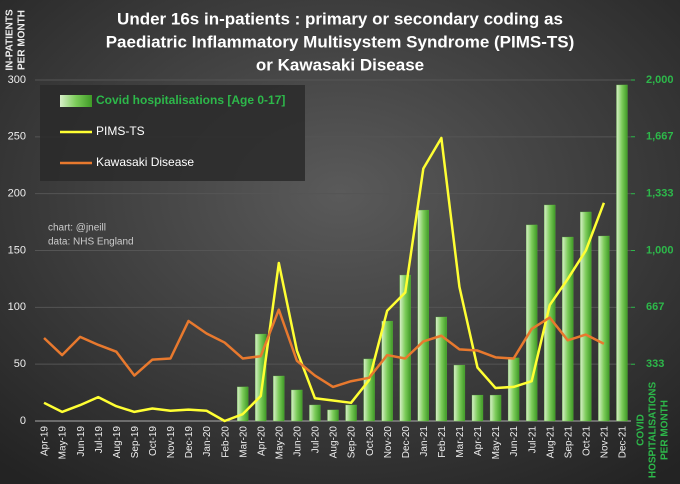 The width and height of the screenshot is (680, 484). What do you see at coordinates (120, 131) in the screenshot?
I see `legend-label: PIMS-TS` at bounding box center [120, 131].